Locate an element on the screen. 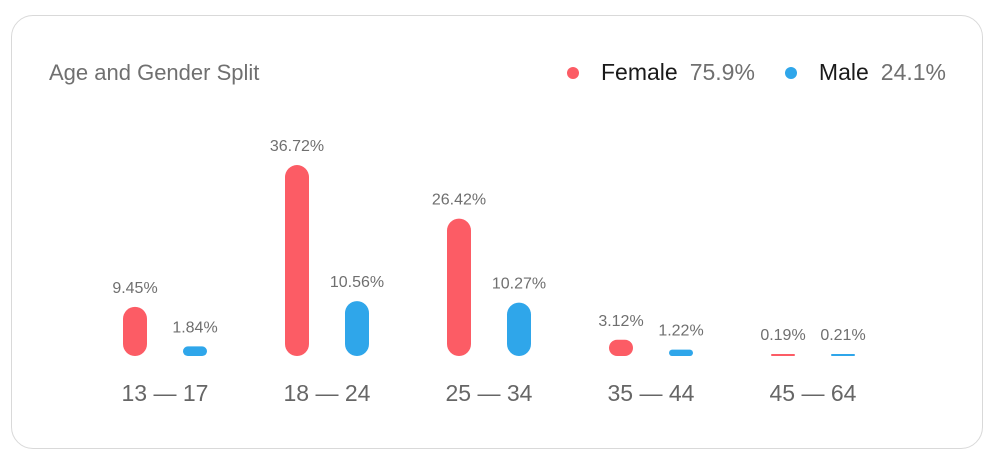 The image size is (1000, 464). legend-female-name: Female is located at coordinates (639, 72).